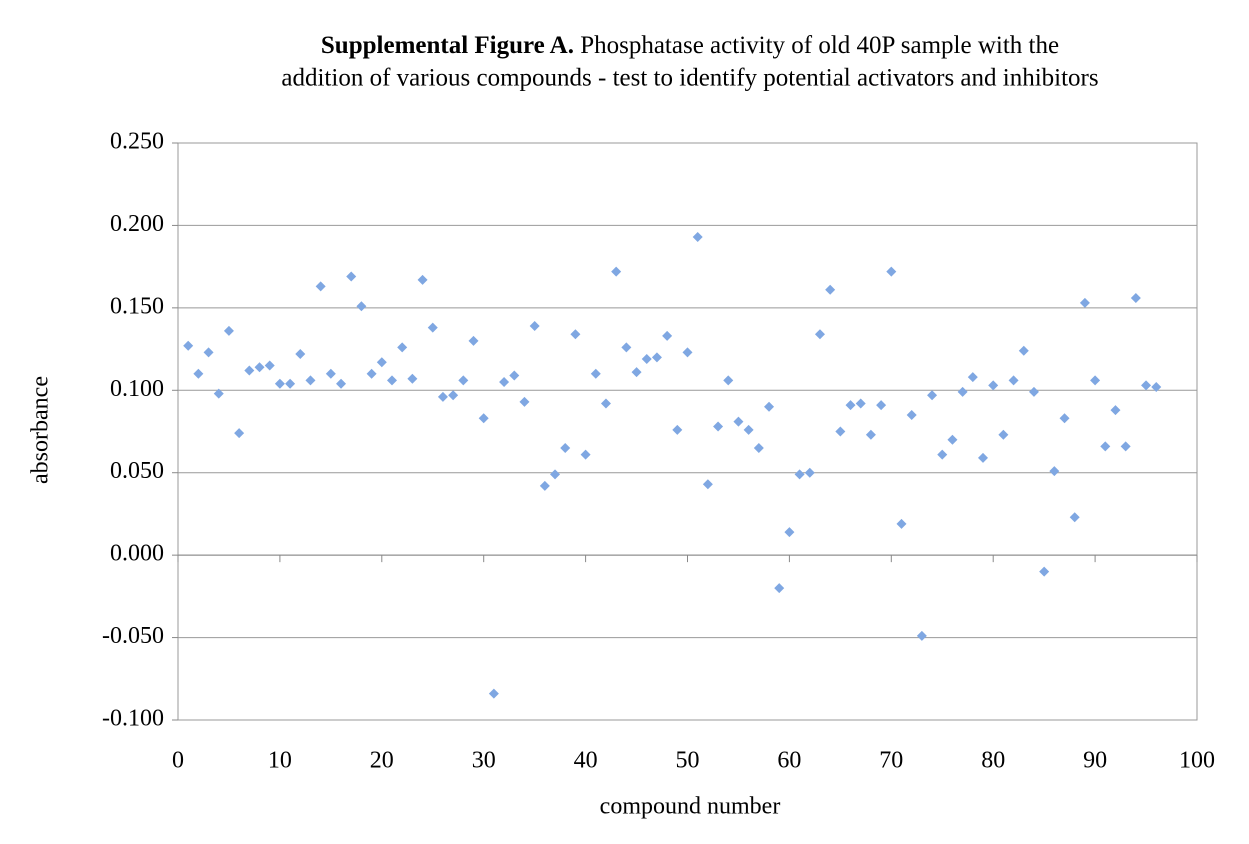 The height and width of the screenshot is (844, 1249). I want to click on x-tick-label: 70, so click(891, 761).